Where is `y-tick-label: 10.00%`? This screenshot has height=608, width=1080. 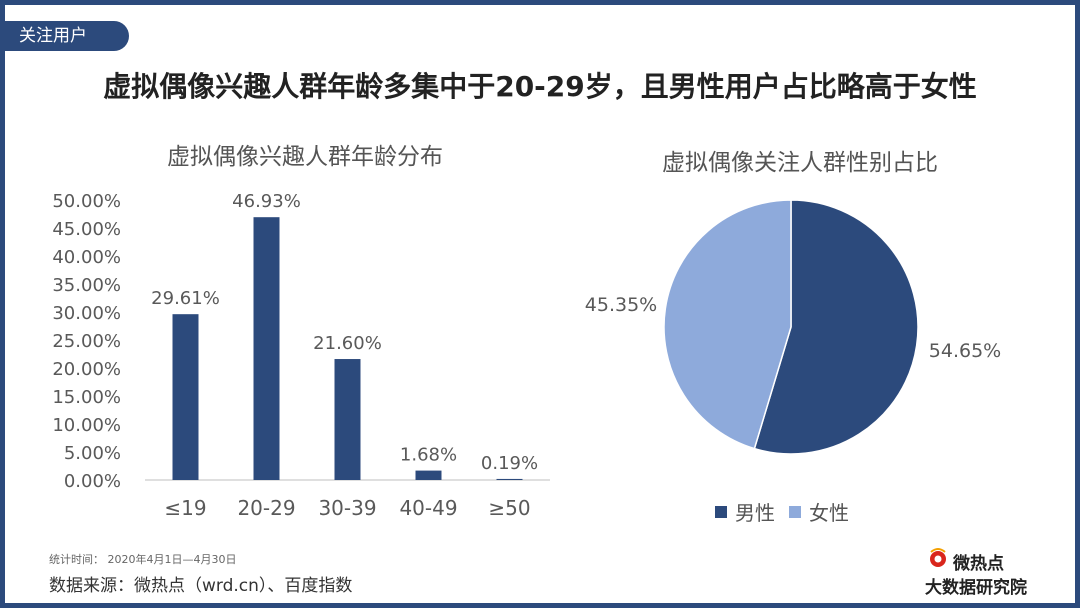
y-tick-label: 10.00% is located at coordinates (86, 425).